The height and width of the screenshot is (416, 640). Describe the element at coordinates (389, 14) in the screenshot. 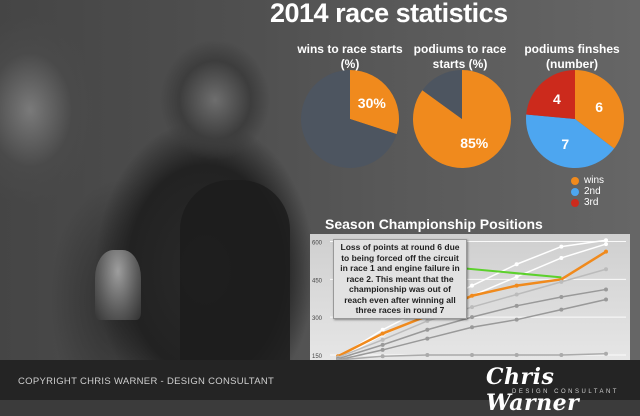

I see `page-title: 2014 race statistics` at that location.